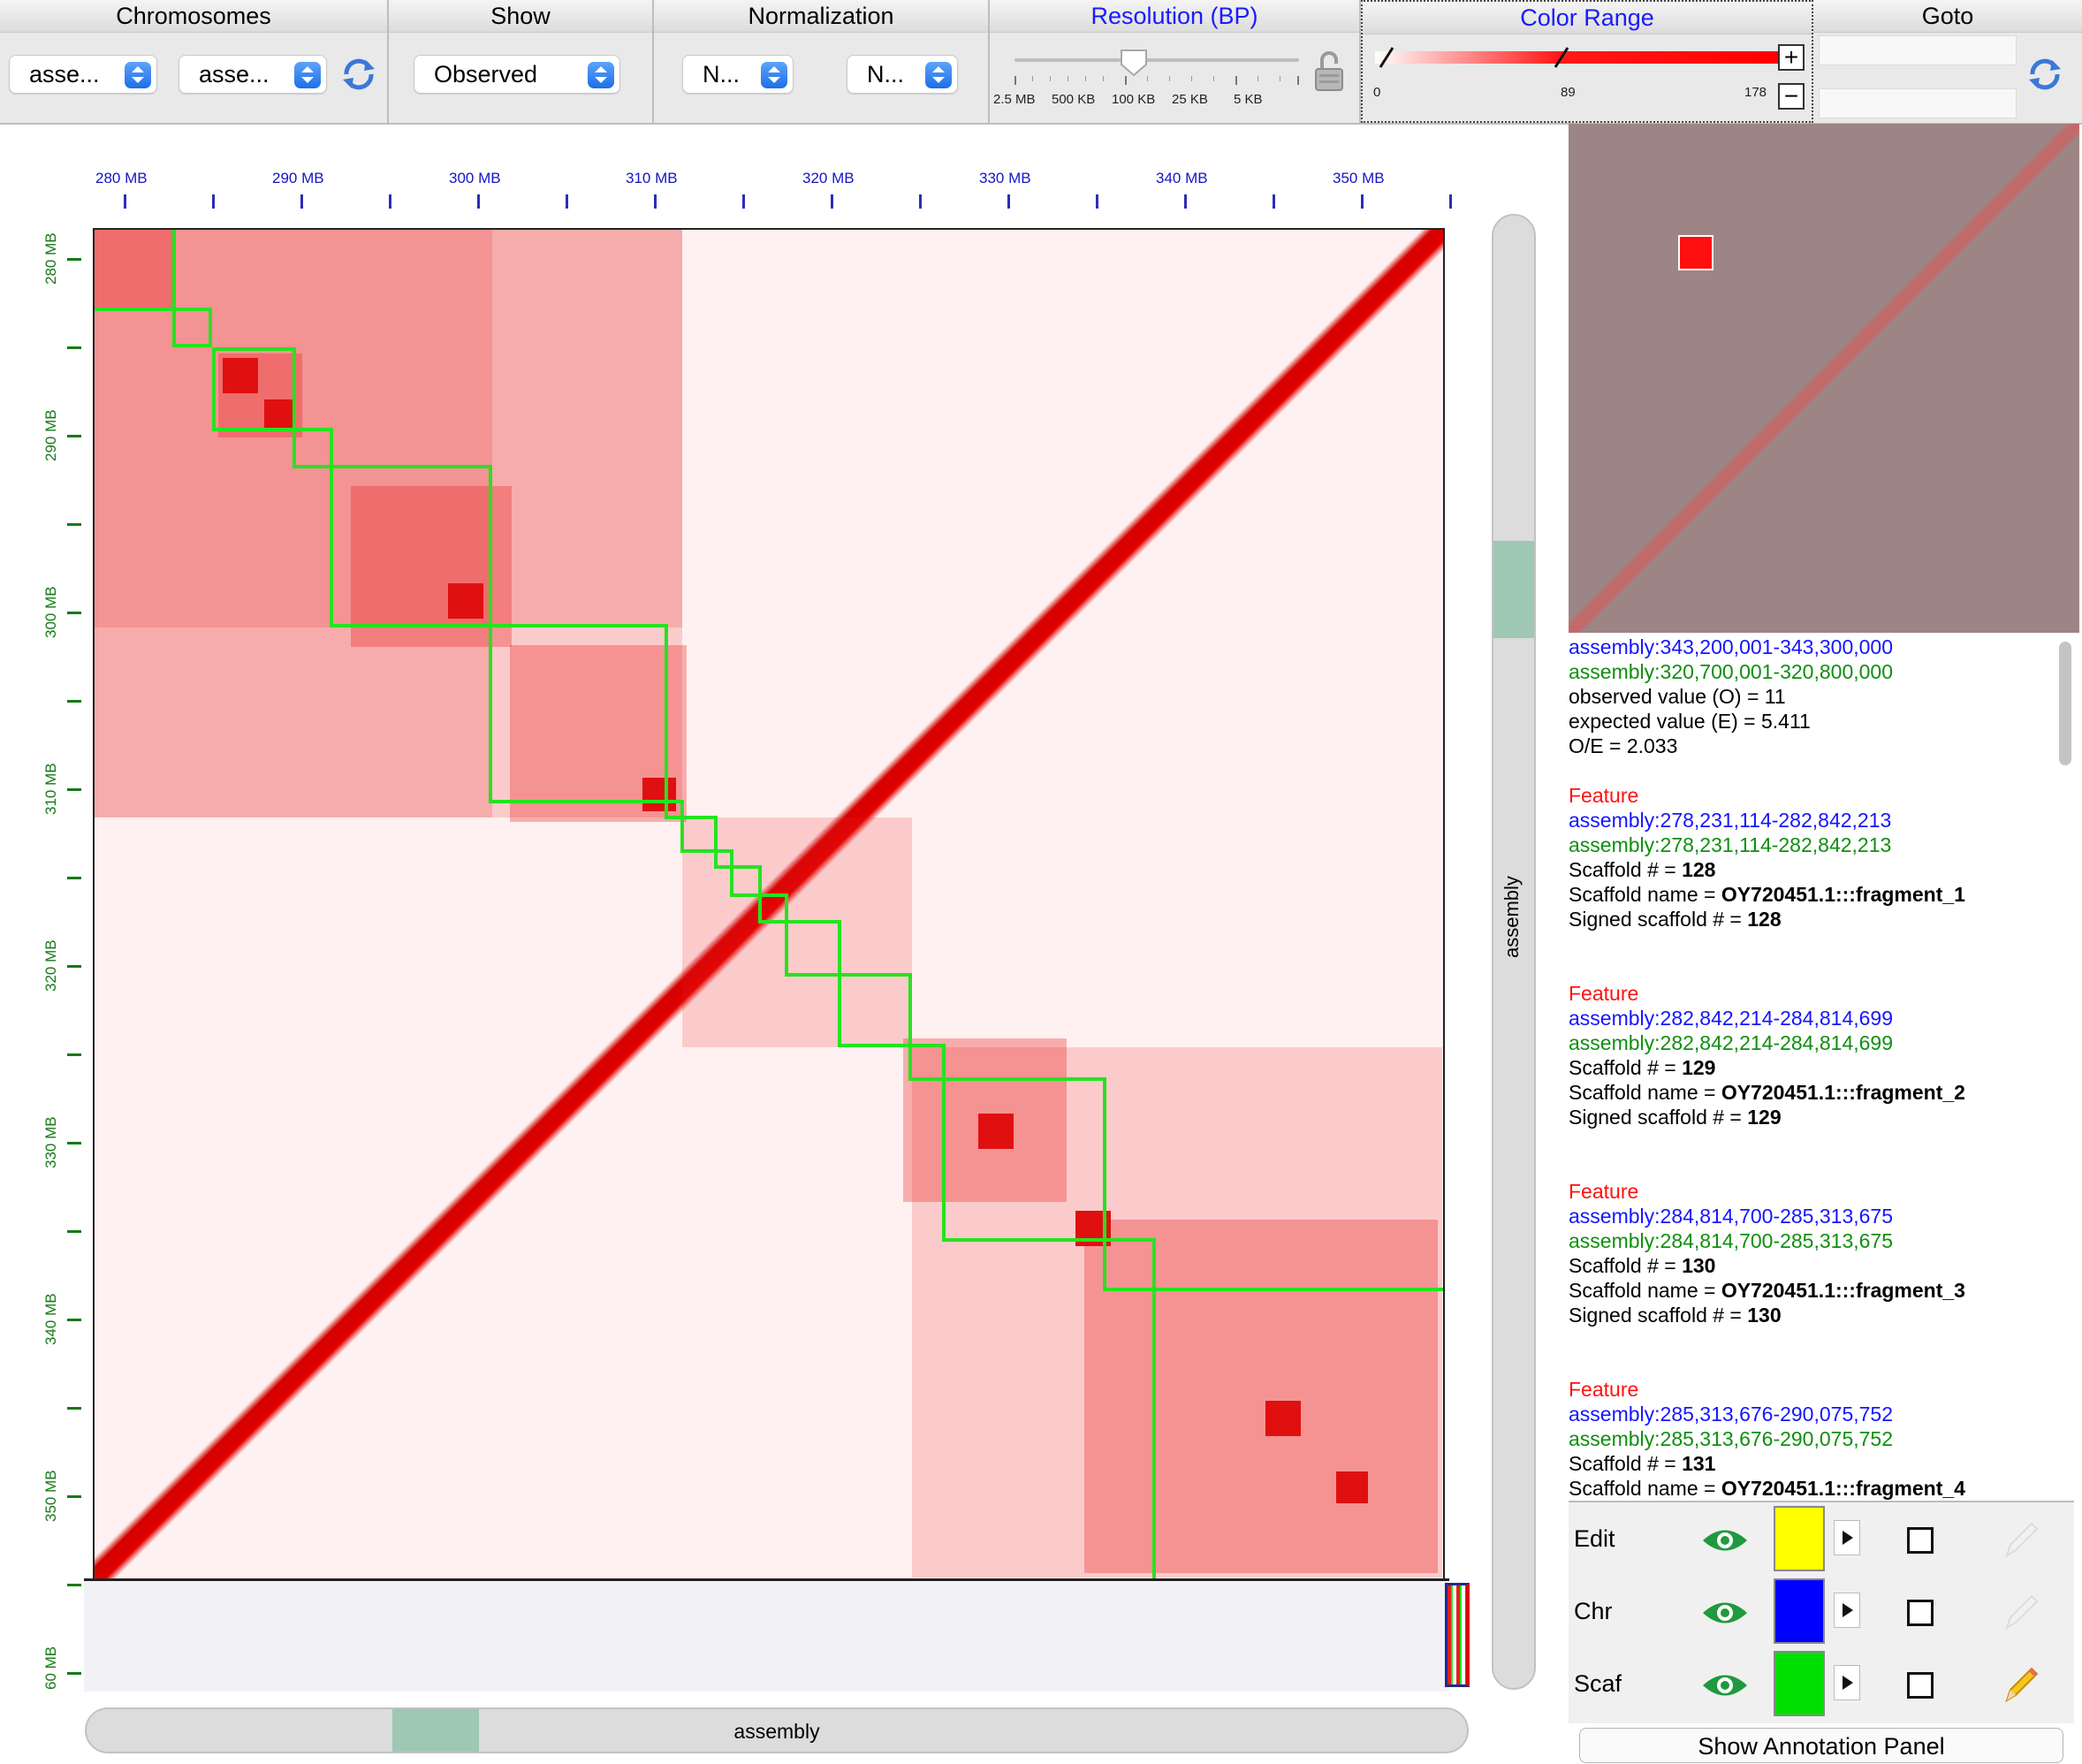 The image size is (2082, 1764). Describe the element at coordinates (1156, 60) in the screenshot. I see `resolution-slider-track` at that location.